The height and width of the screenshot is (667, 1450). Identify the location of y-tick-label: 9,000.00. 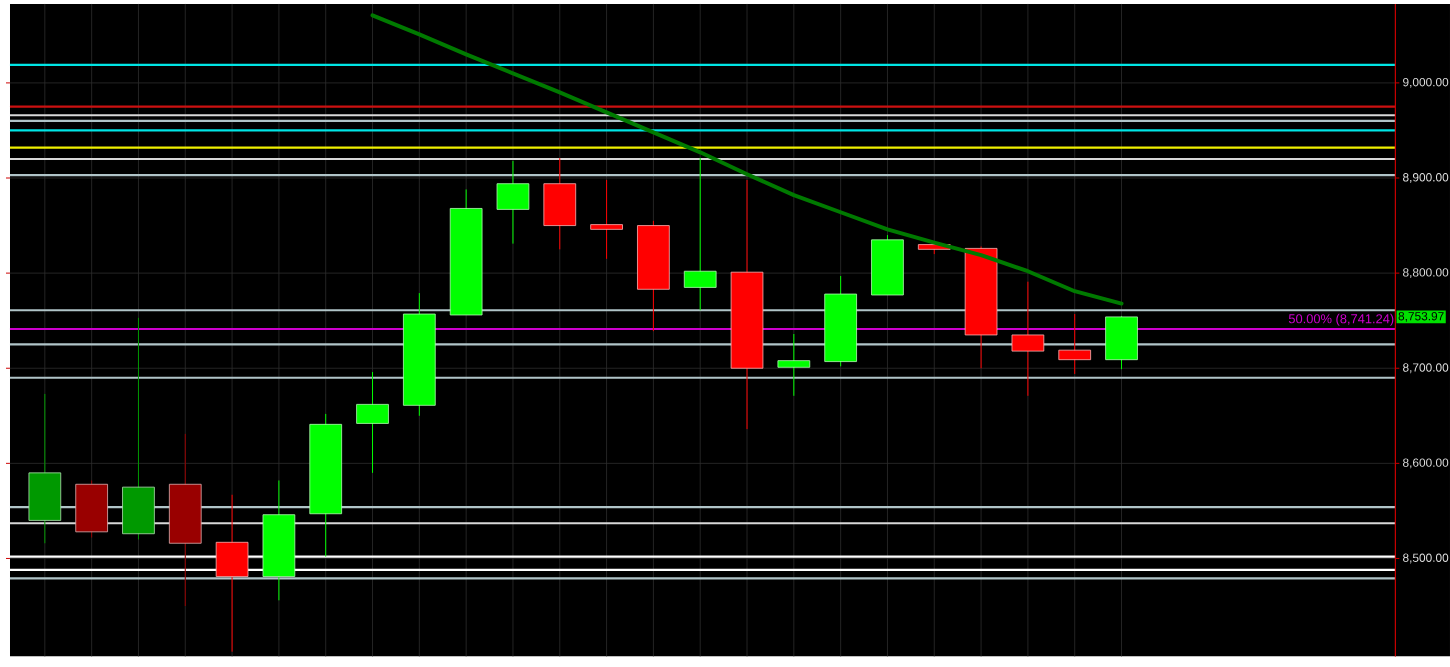
(1426, 82).